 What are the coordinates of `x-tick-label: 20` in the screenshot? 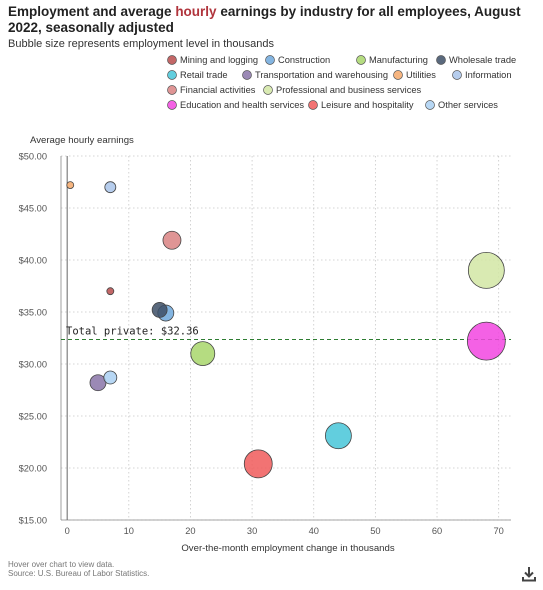 It's located at (190, 531).